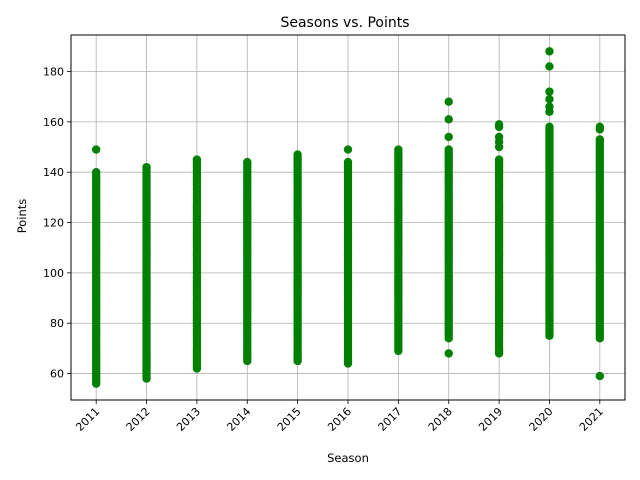 Image resolution: width=640 pixels, height=480 pixels. Describe the element at coordinates (53, 223) in the screenshot. I see `y-tick-label: 120` at that location.